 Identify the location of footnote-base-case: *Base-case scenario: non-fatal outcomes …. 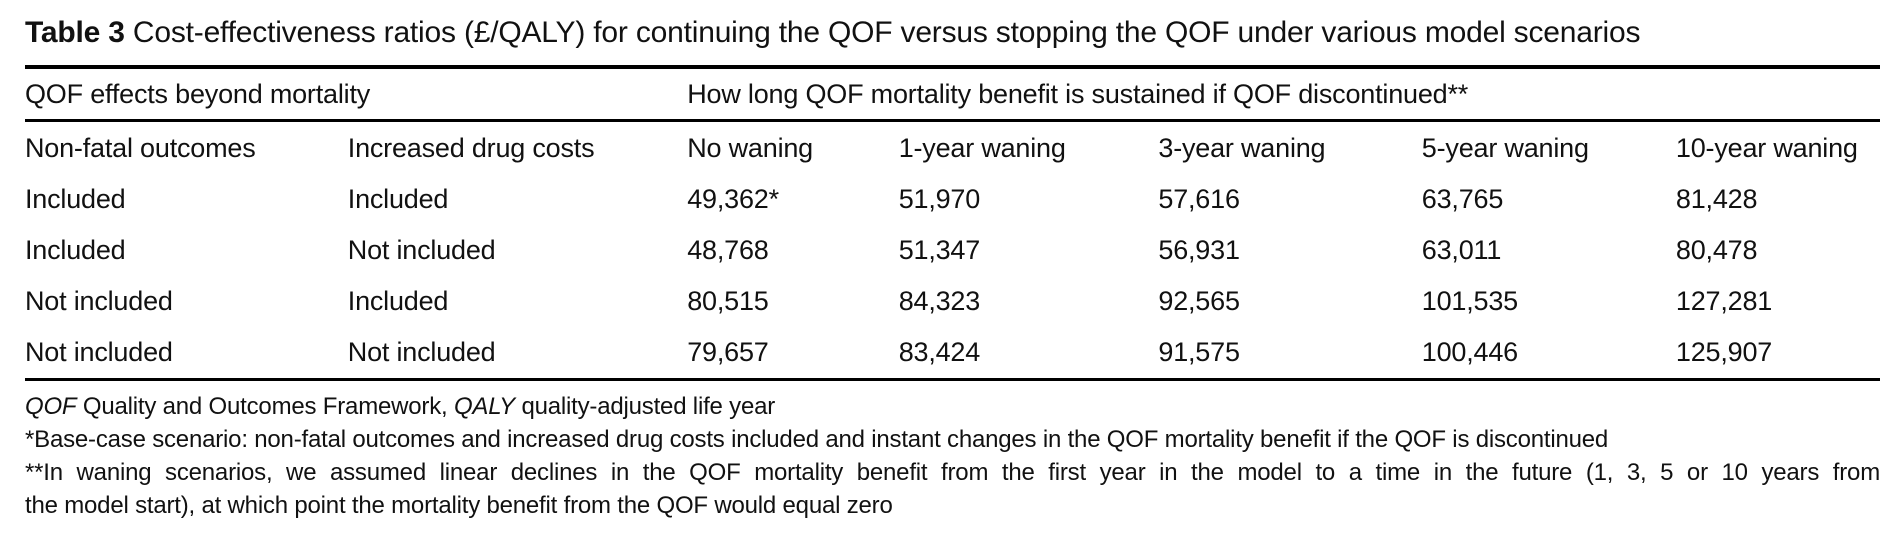
(817, 439).